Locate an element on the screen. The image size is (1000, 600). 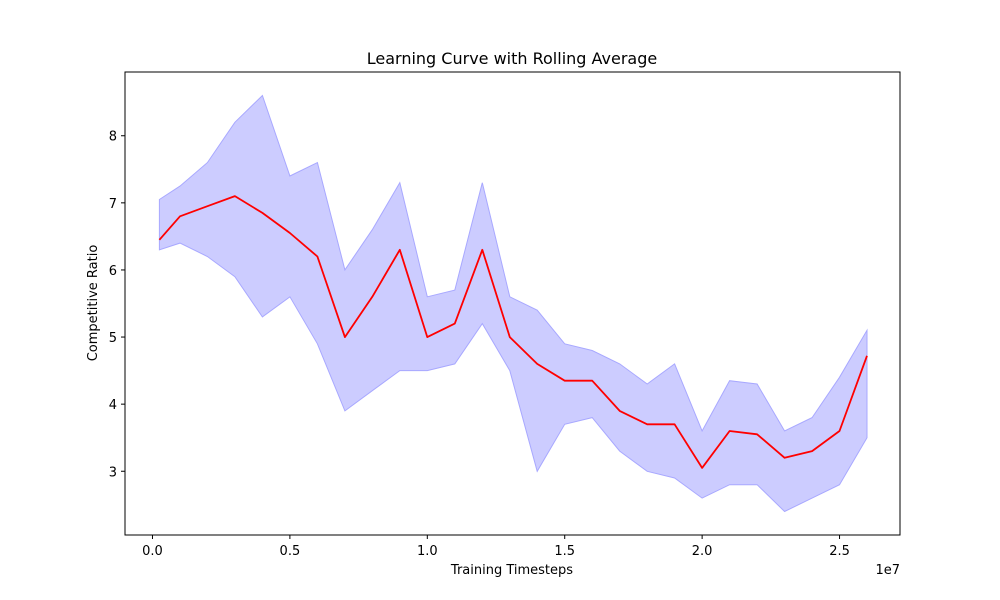
x-tick-label: 1.5 is located at coordinates (564, 551).